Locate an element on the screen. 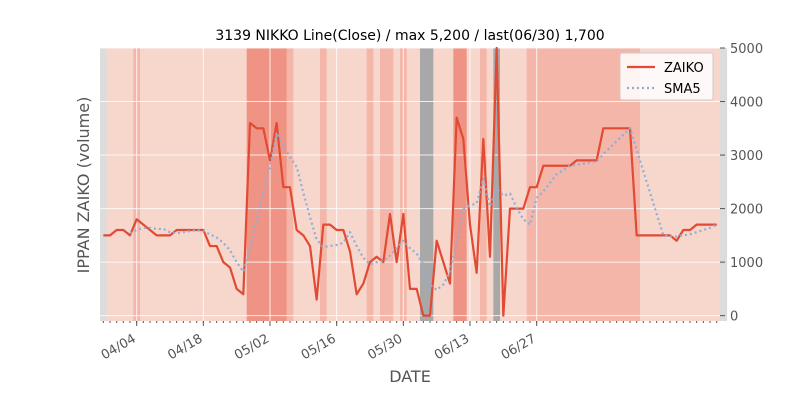 The width and height of the screenshot is (800, 400). x-tick-label: 04/18 is located at coordinates (185, 347).